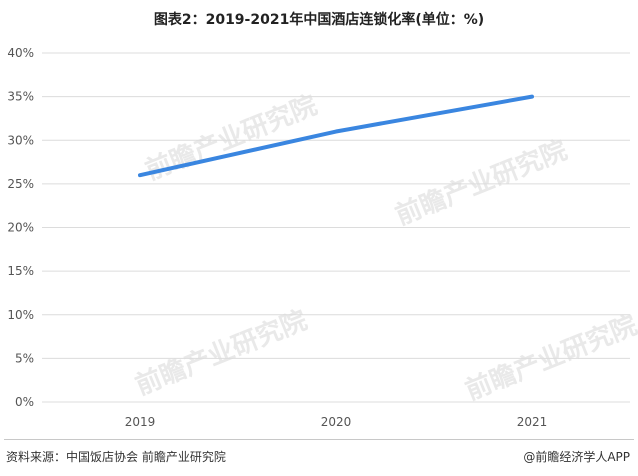 The height and width of the screenshot is (476, 638). Describe the element at coordinates (221, 353) in the screenshot. I see `watermark-3: 前瞻产业研究院` at that location.